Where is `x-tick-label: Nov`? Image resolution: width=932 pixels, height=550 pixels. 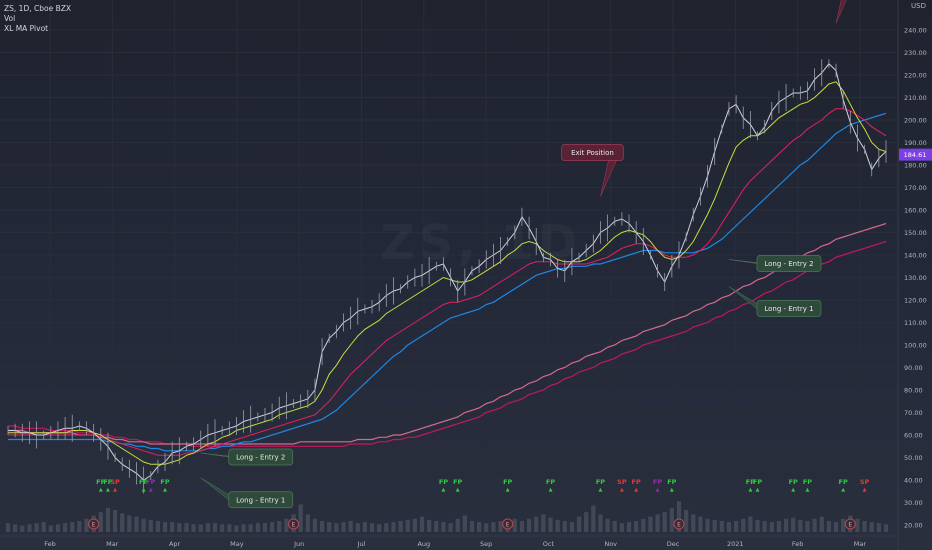 x-tick-label: Nov is located at coordinates (610, 544).